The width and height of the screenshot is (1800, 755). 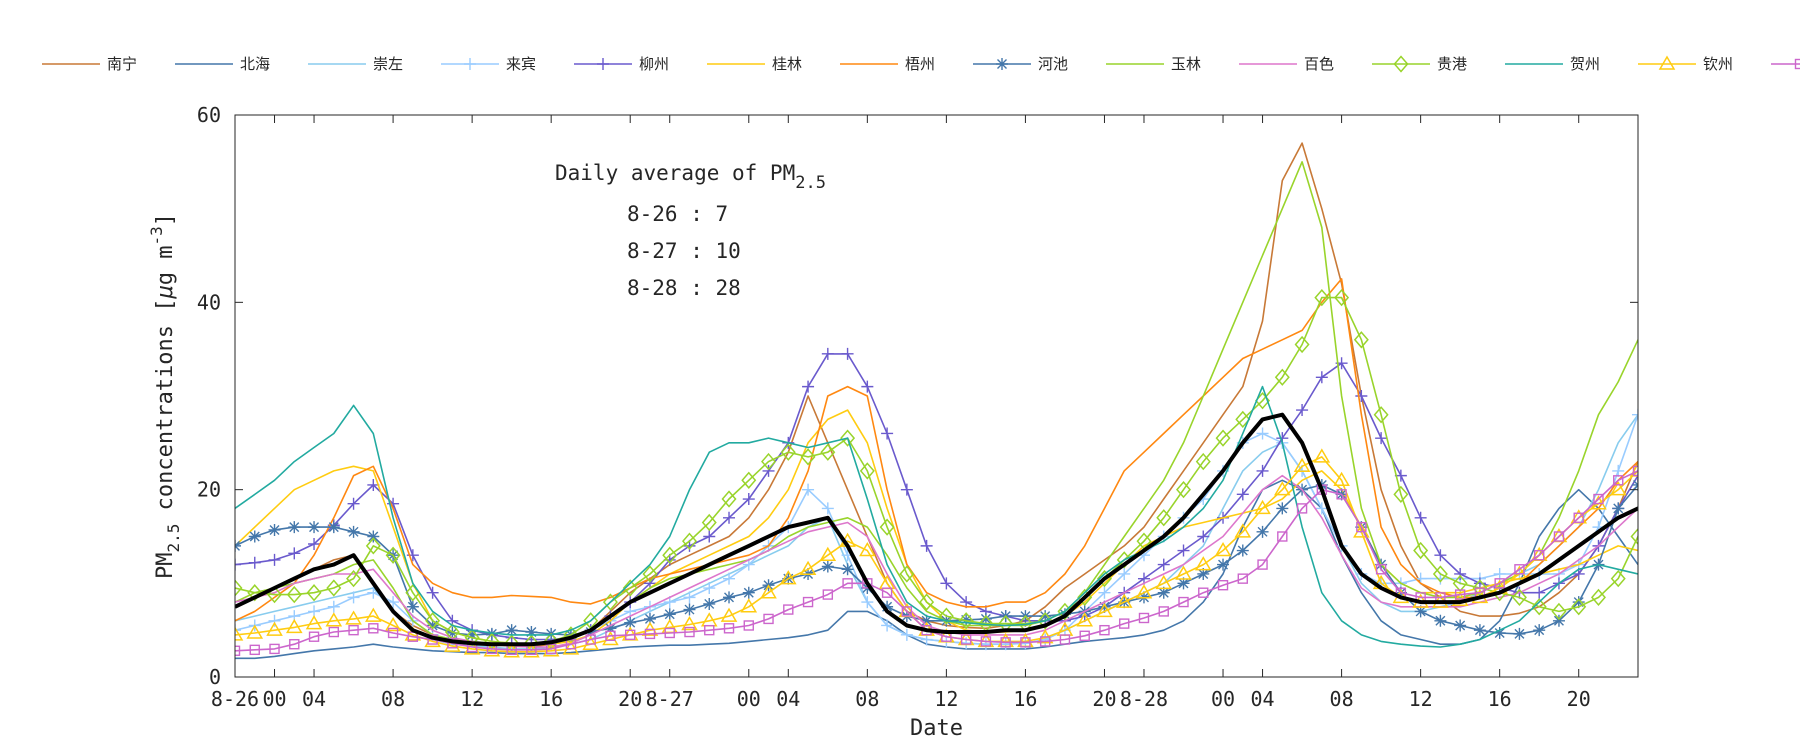 What do you see at coordinates (521, 64) in the screenshot?
I see `legend-label: 来宾` at bounding box center [521, 64].